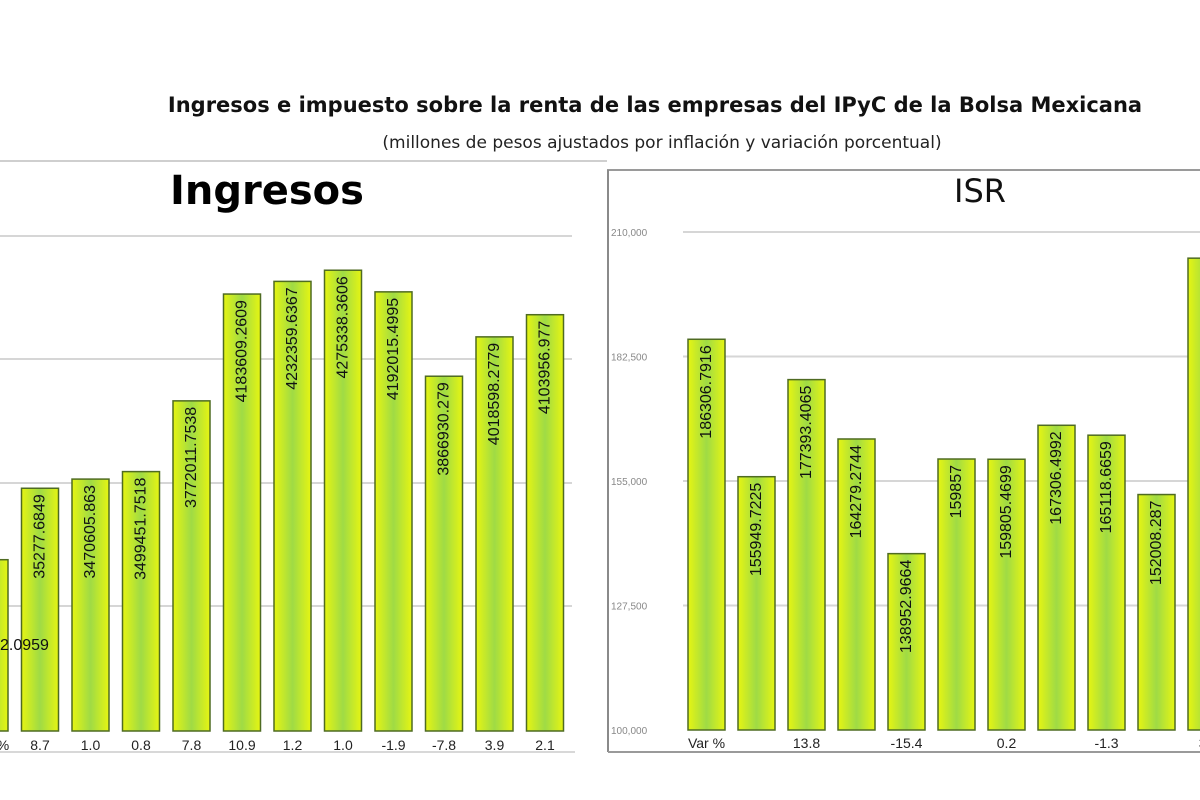 The width and height of the screenshot is (1200, 800). I want to click on isr-y-tick: 127,500, so click(629, 607).